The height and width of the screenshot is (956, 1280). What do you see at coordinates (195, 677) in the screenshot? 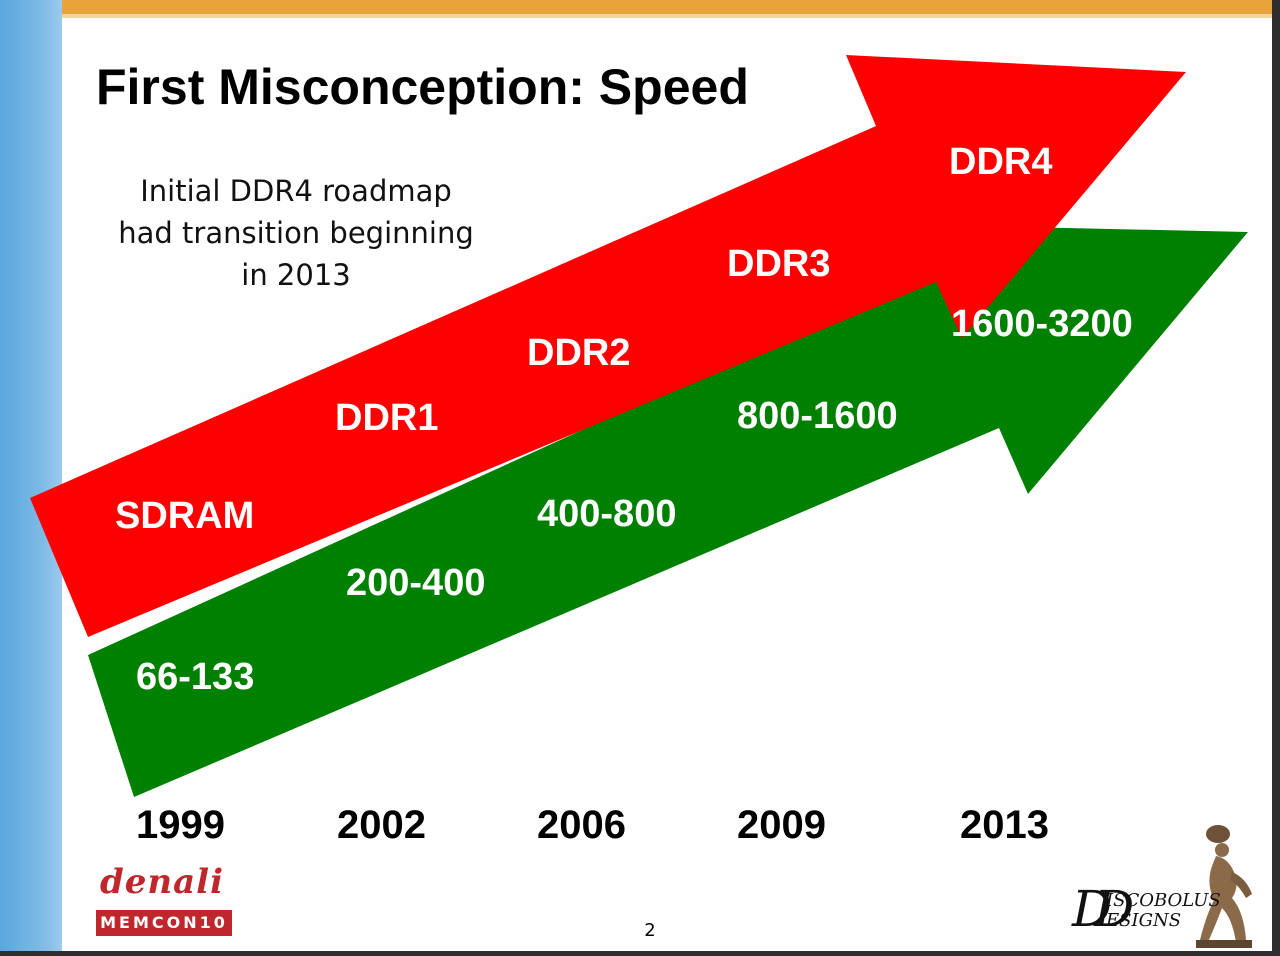
I see `speed-label-66-133: 66-133` at bounding box center [195, 677].